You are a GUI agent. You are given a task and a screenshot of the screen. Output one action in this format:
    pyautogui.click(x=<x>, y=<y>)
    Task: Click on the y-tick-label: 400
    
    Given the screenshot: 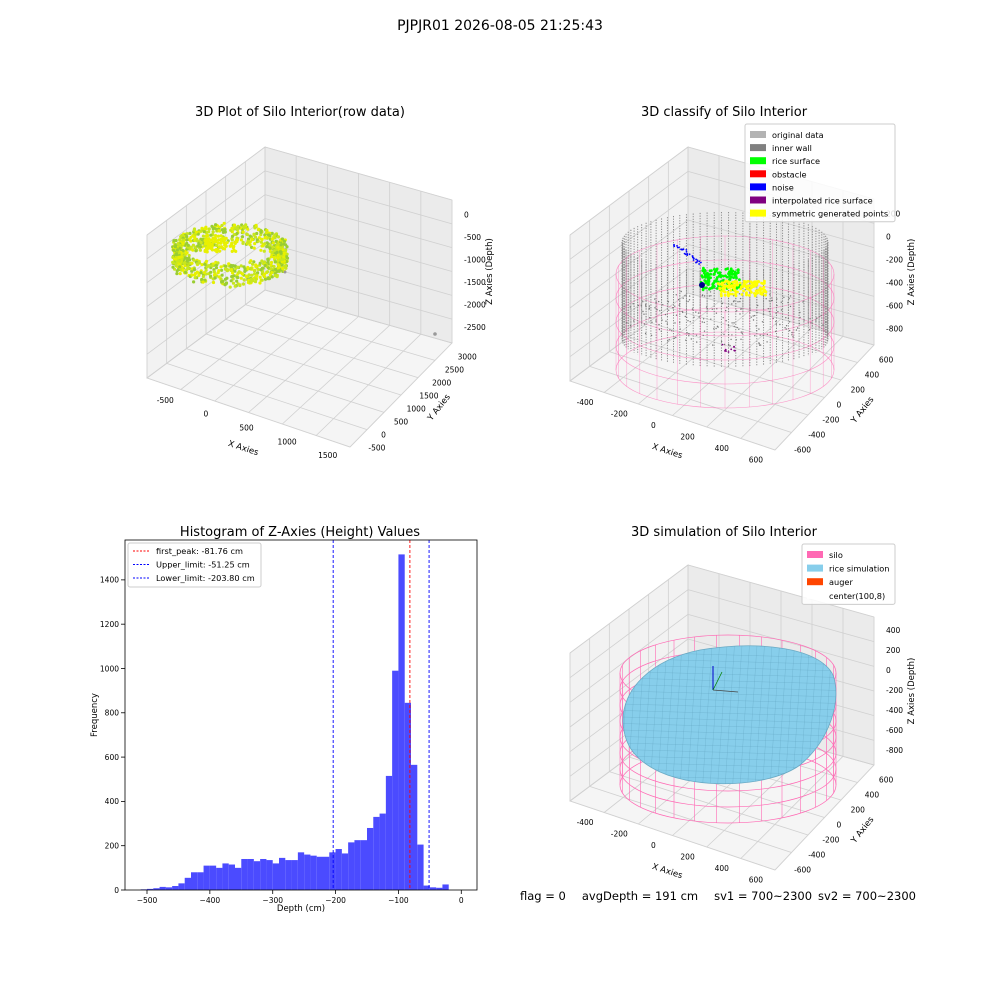 What is the action you would take?
    pyautogui.click(x=872, y=375)
    